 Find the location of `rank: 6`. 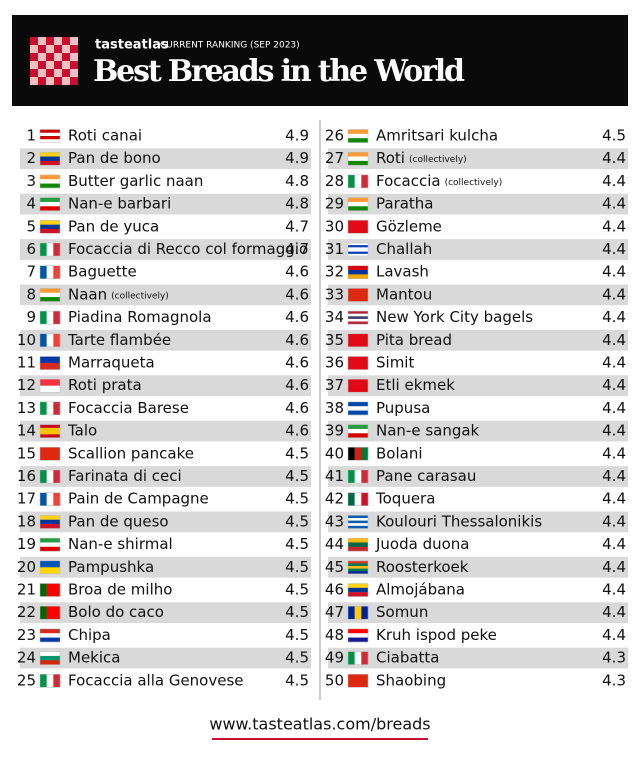

rank: 6 is located at coordinates (31, 249).